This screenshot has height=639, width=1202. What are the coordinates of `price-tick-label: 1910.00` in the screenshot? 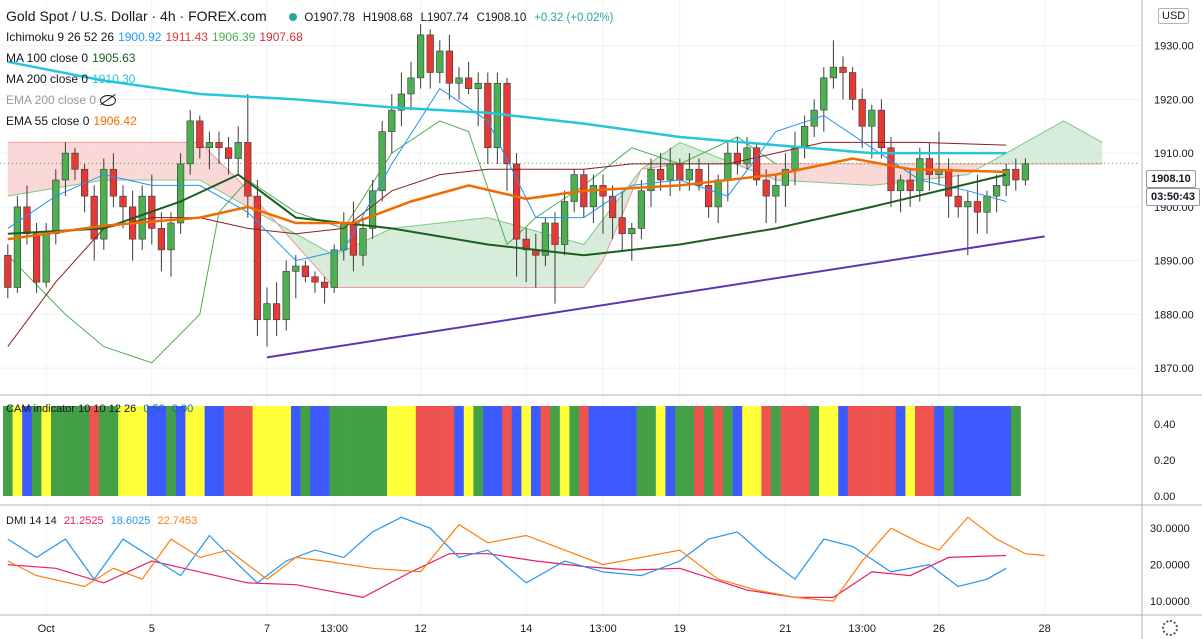 It's located at (1174, 154).